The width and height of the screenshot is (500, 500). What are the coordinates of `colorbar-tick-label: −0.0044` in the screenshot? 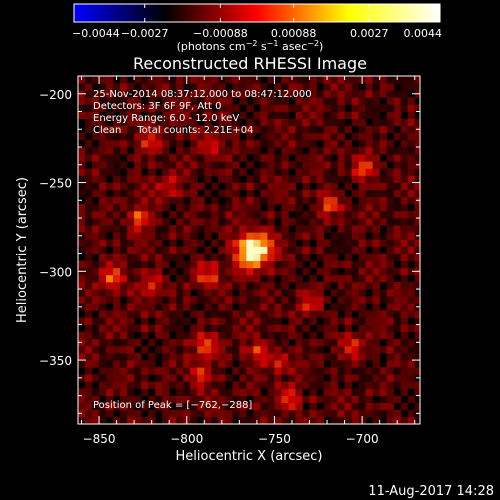 It's located at (96, 33).